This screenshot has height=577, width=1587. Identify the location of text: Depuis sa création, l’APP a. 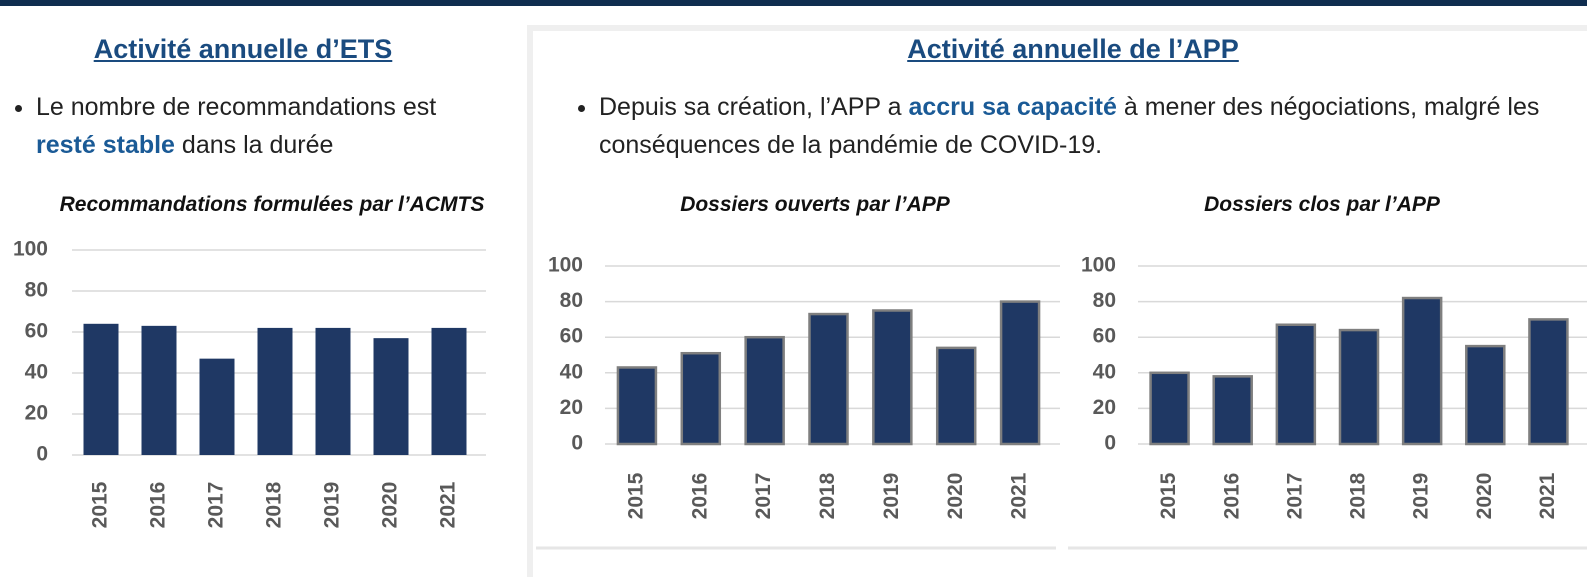
(754, 107).